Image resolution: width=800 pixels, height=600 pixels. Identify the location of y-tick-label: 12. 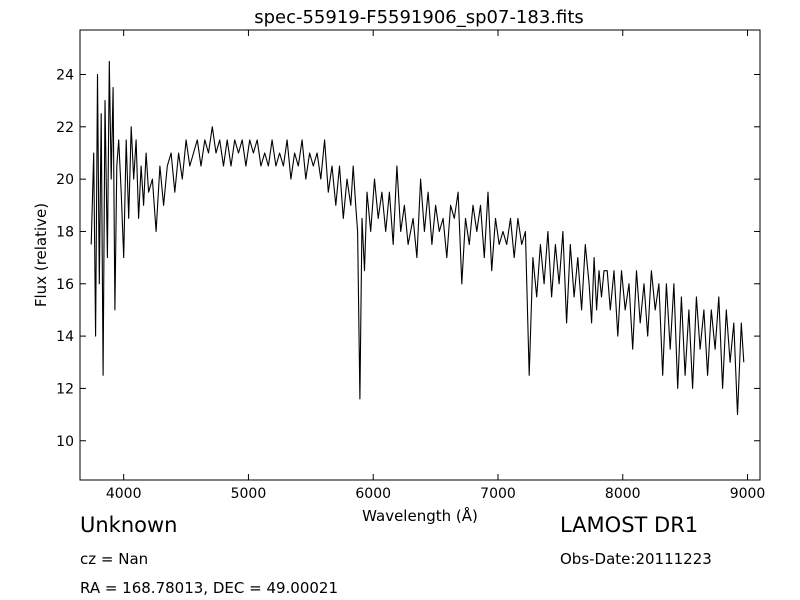
(65, 389).